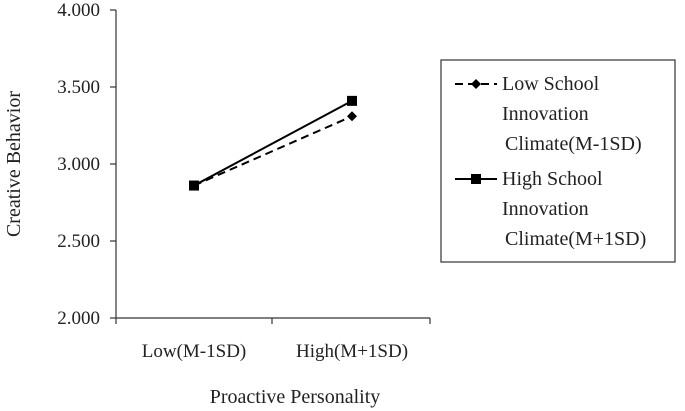 The height and width of the screenshot is (411, 685). Describe the element at coordinates (14, 164) in the screenshot. I see `y-axis-title: Creative Behavior` at that location.